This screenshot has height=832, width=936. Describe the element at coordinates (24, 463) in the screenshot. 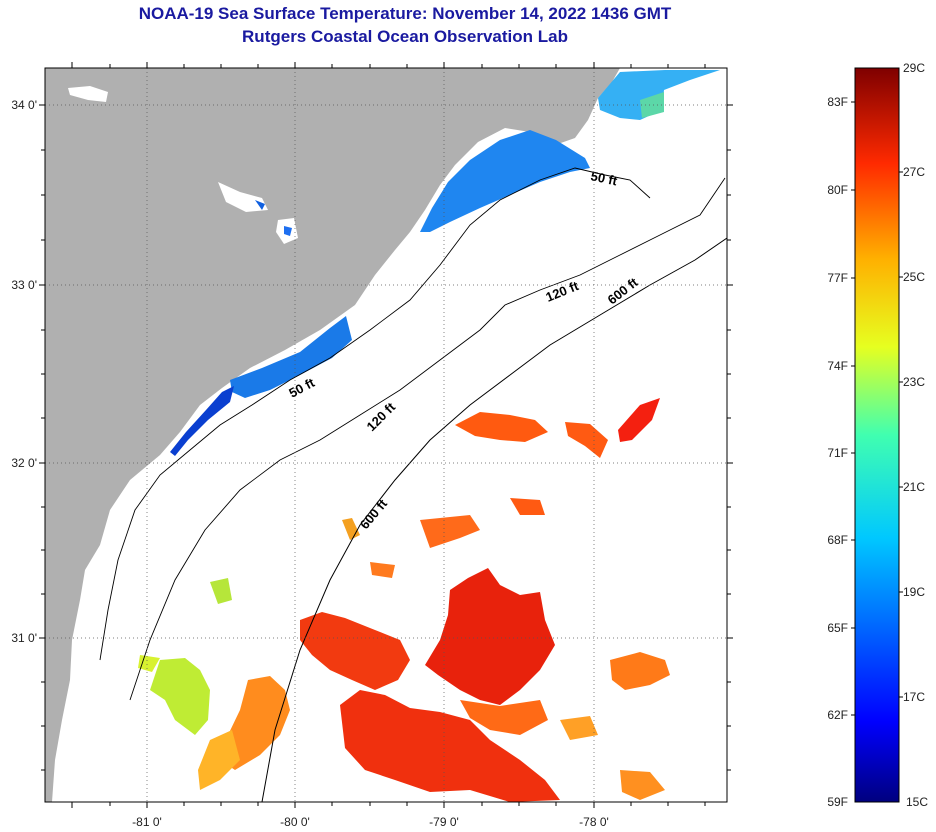

I see `lat-label-32: 32 0'` at that location.